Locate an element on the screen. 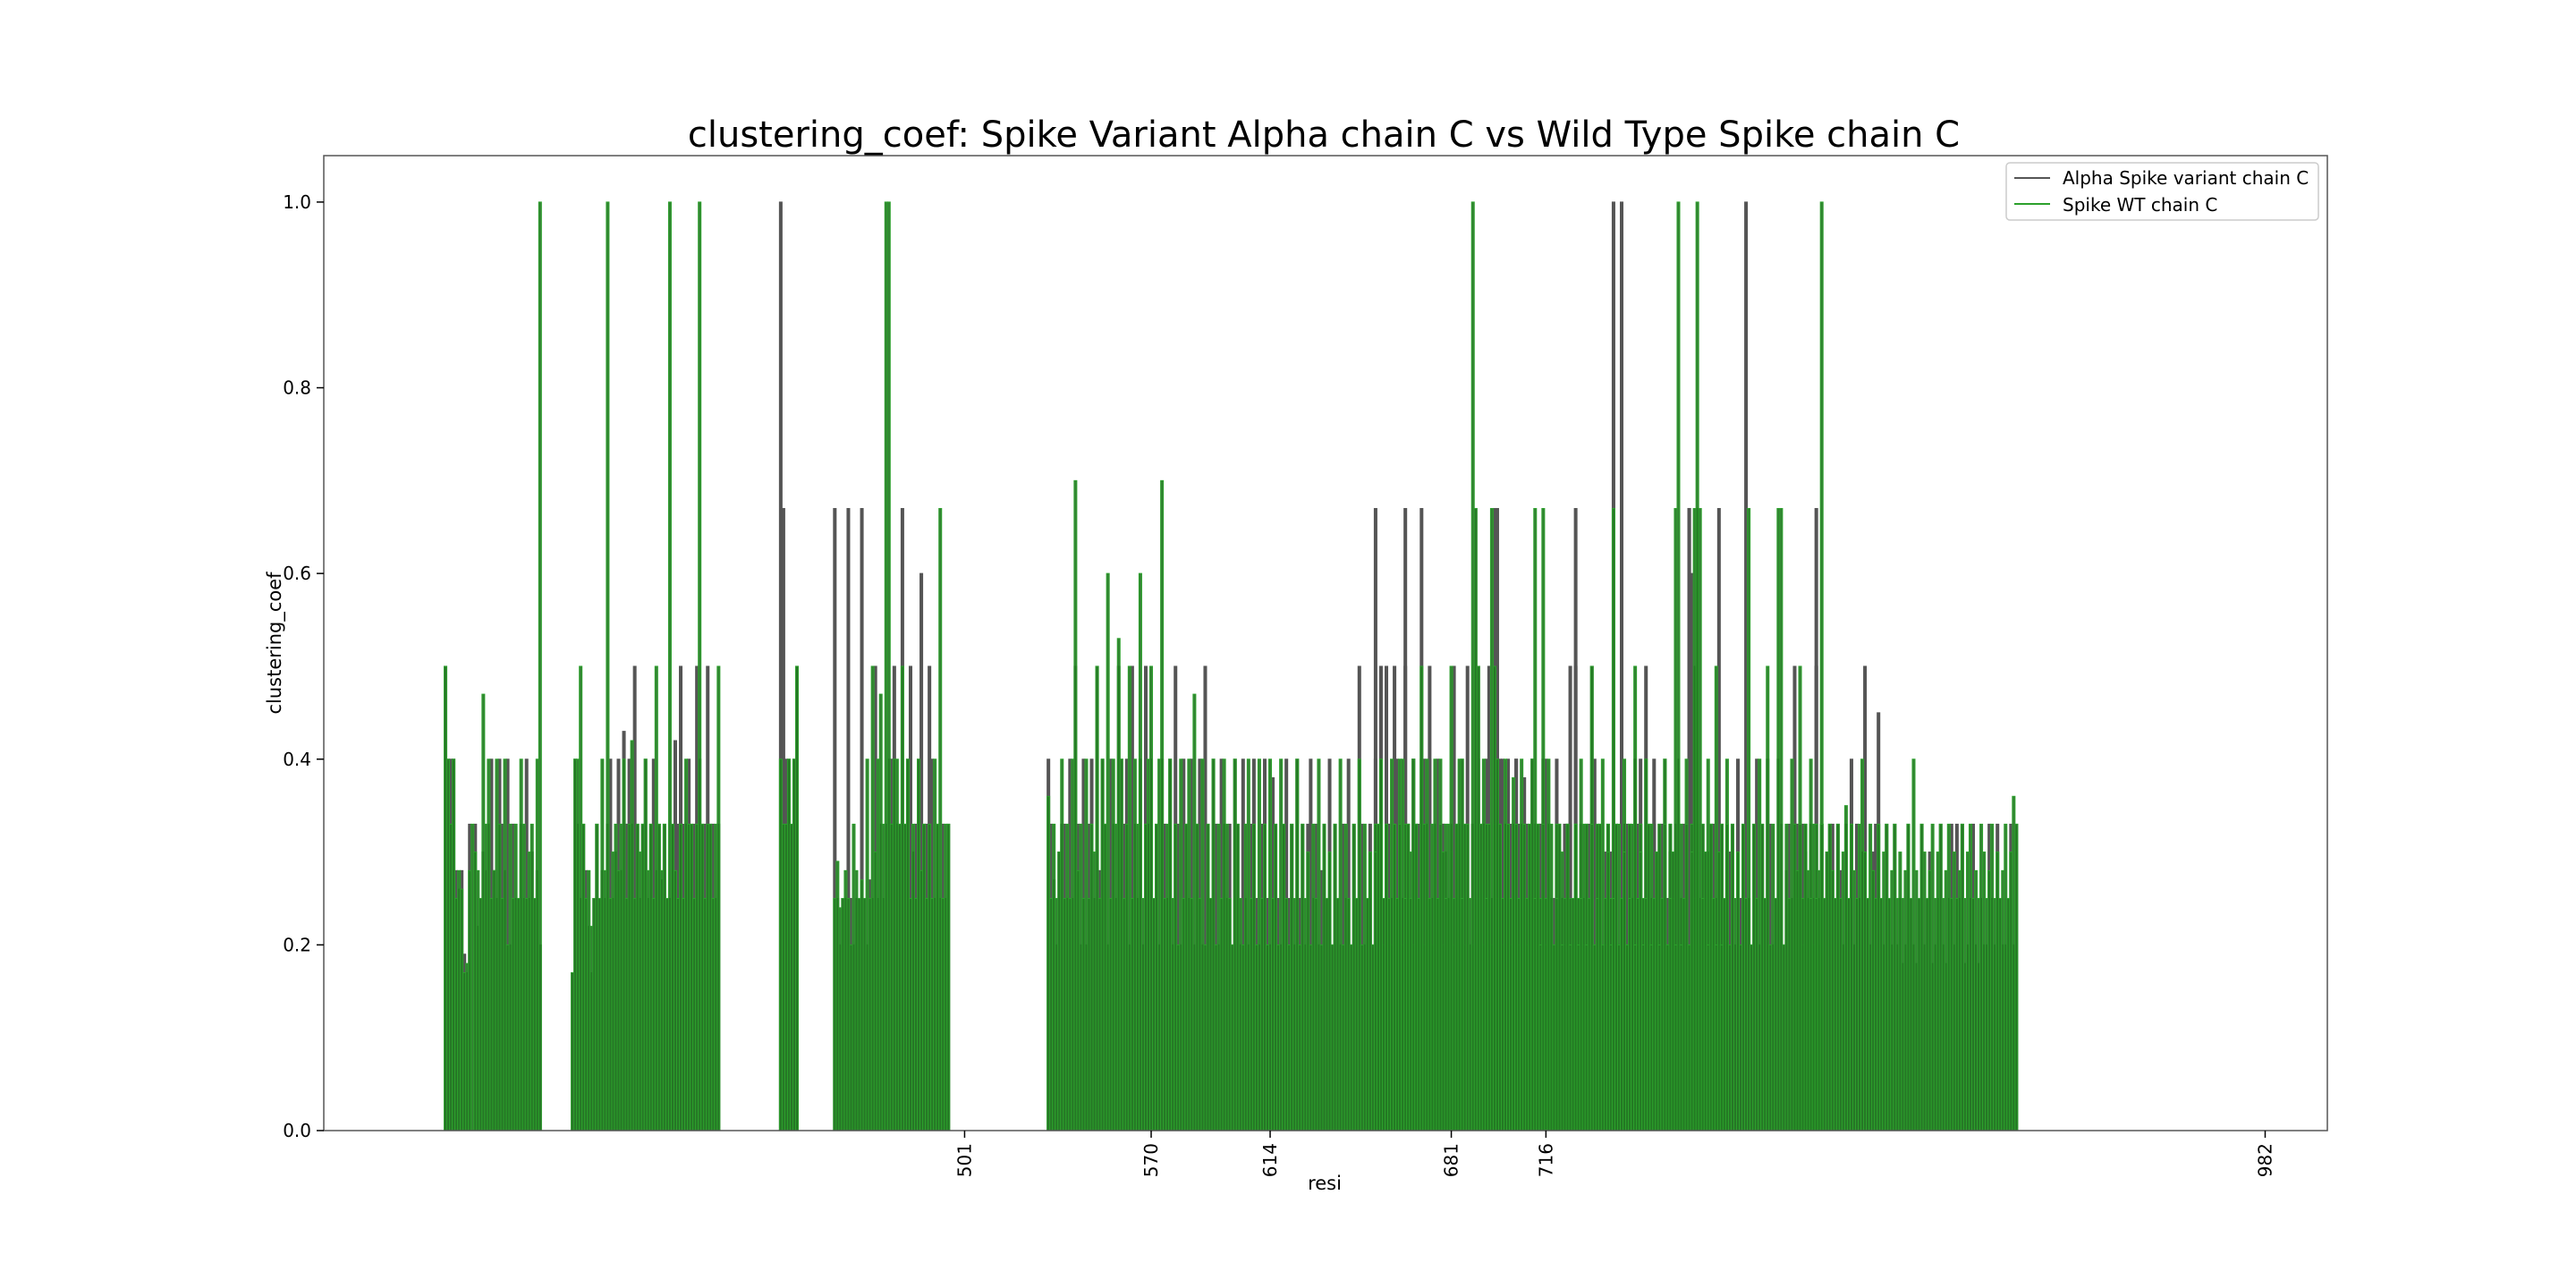 The width and height of the screenshot is (2576, 1288). legend-label-alpha: Alpha Spike variant chain C is located at coordinates (2186, 178).